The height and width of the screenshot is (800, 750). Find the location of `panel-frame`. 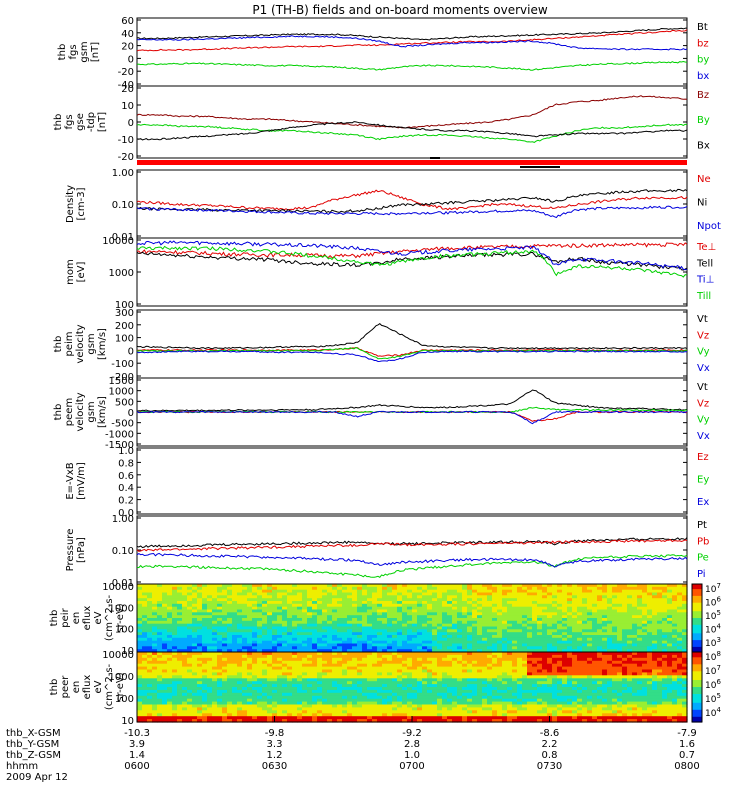

panel-frame is located at coordinates (412, 550).